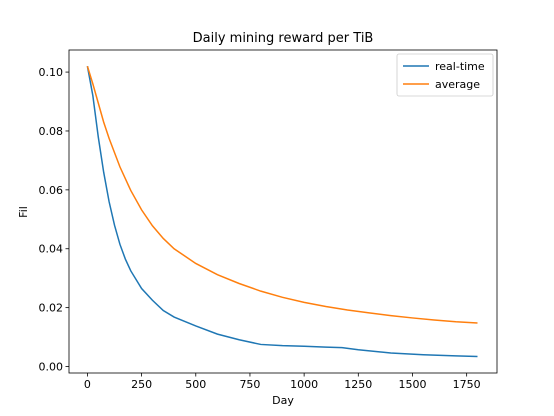  Describe the element at coordinates (51, 308) in the screenshot. I see `y-tick-label: 0.02` at that location.